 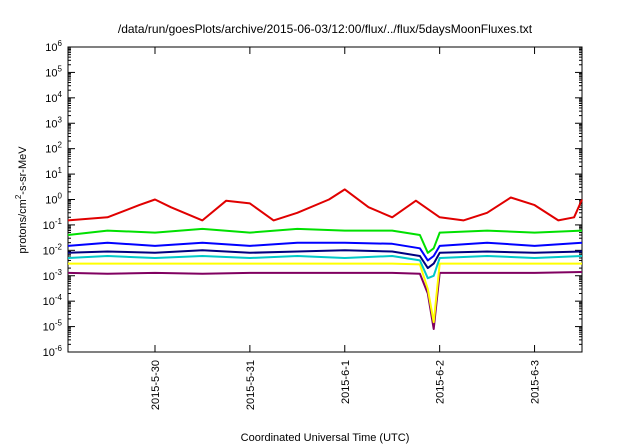 I want to click on x-axis-label: Coordinated Universal Time (UTC), so click(x=325, y=438).